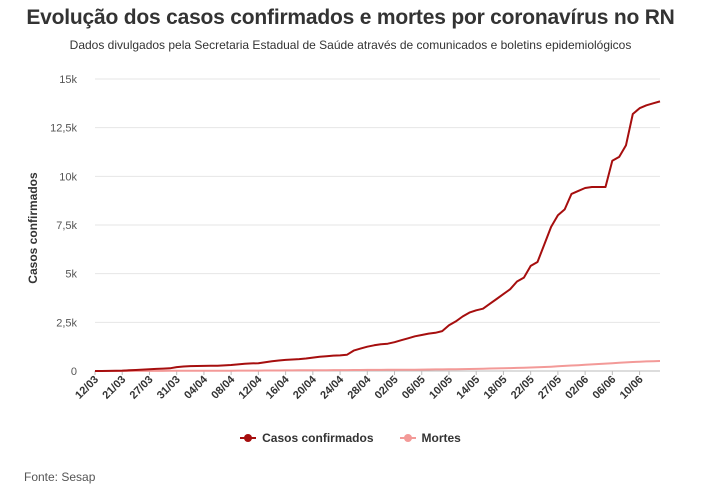 The height and width of the screenshot is (493, 701). Describe the element at coordinates (496, 388) in the screenshot. I see `x-tick-label: 18/05` at that location.